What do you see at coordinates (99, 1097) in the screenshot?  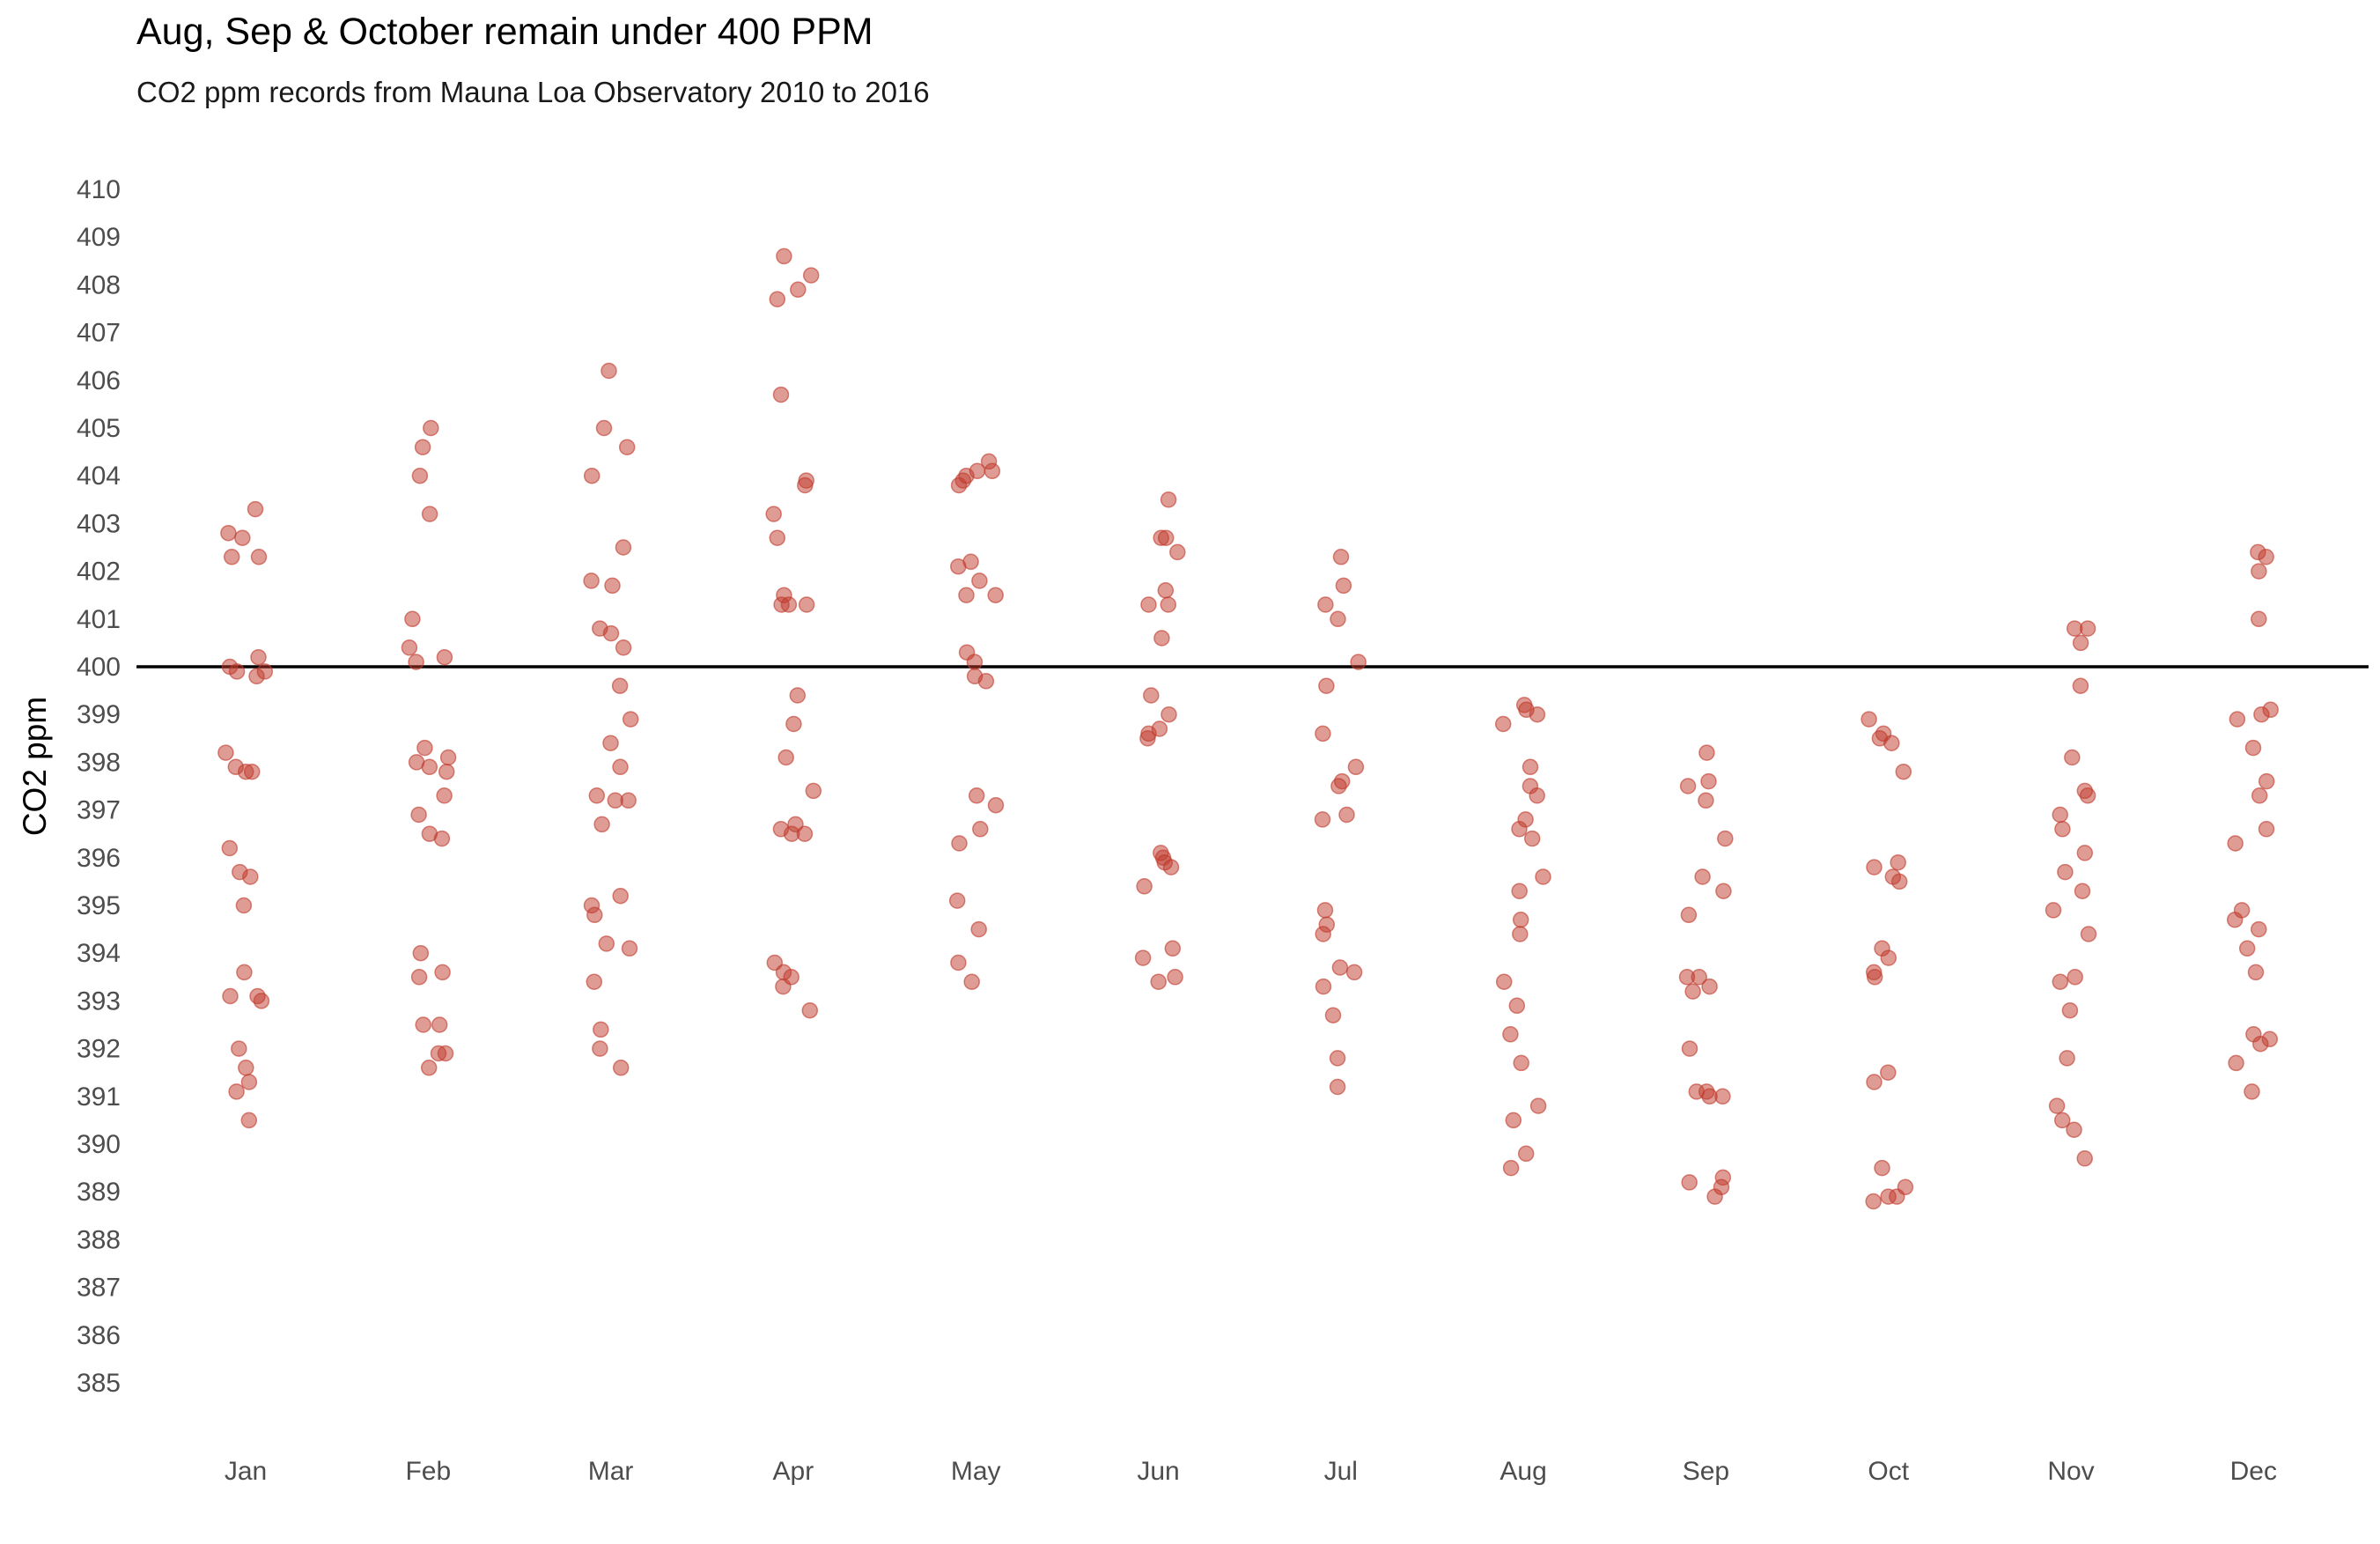 I see `y-tick-label: 391` at bounding box center [99, 1097].